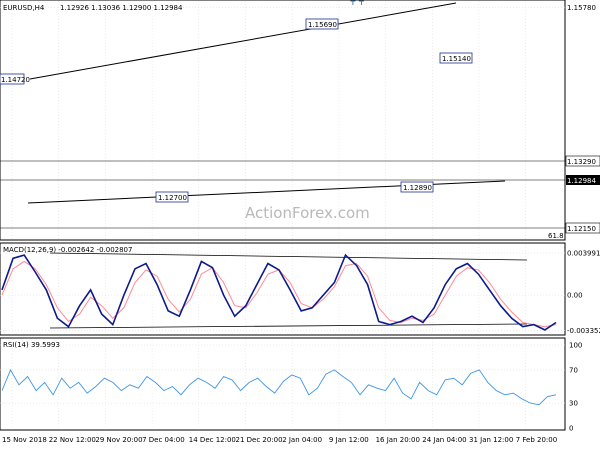 This screenshot has height=450, width=600. I want to click on annotation-15140: 1.15140, so click(456, 58).